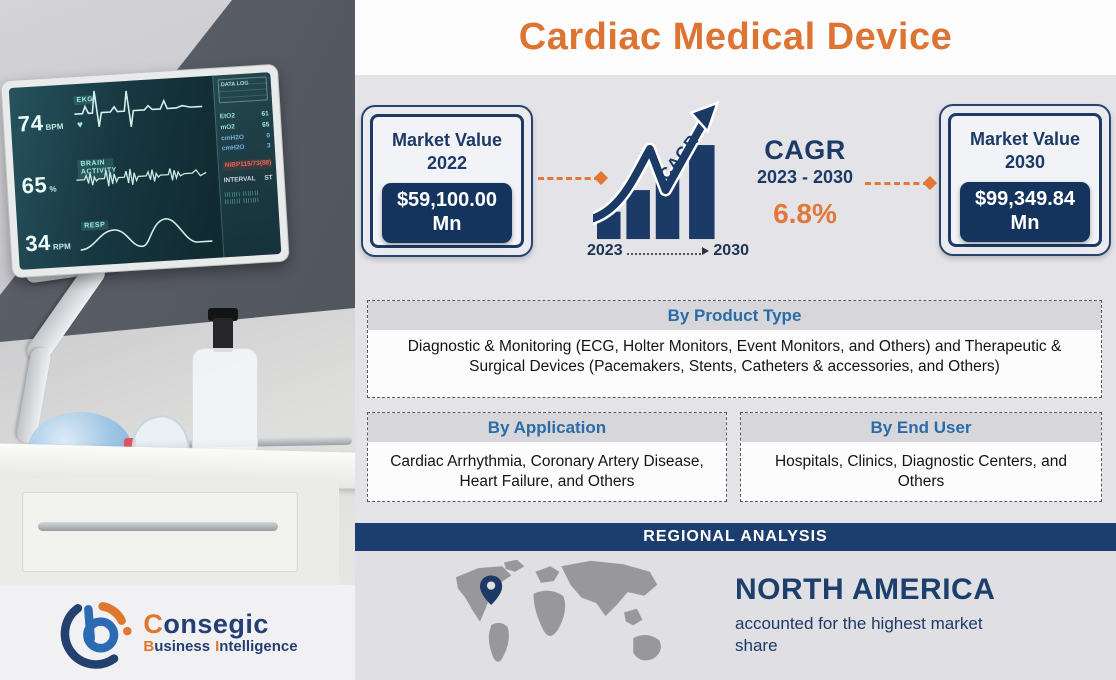 This screenshot has width=1116, height=680. I want to click on bottle-pump-neck, so click(223, 335).